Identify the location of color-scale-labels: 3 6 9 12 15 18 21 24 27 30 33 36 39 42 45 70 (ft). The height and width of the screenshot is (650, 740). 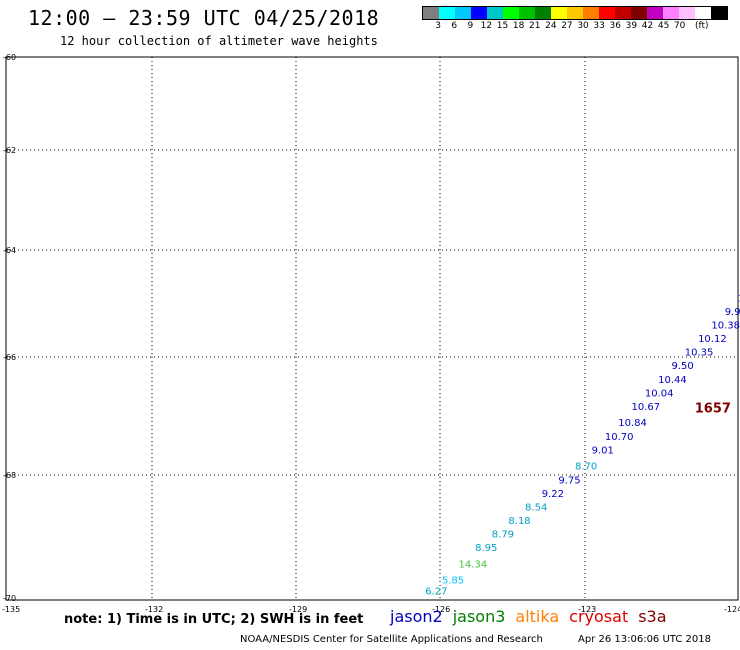
(581, 27).